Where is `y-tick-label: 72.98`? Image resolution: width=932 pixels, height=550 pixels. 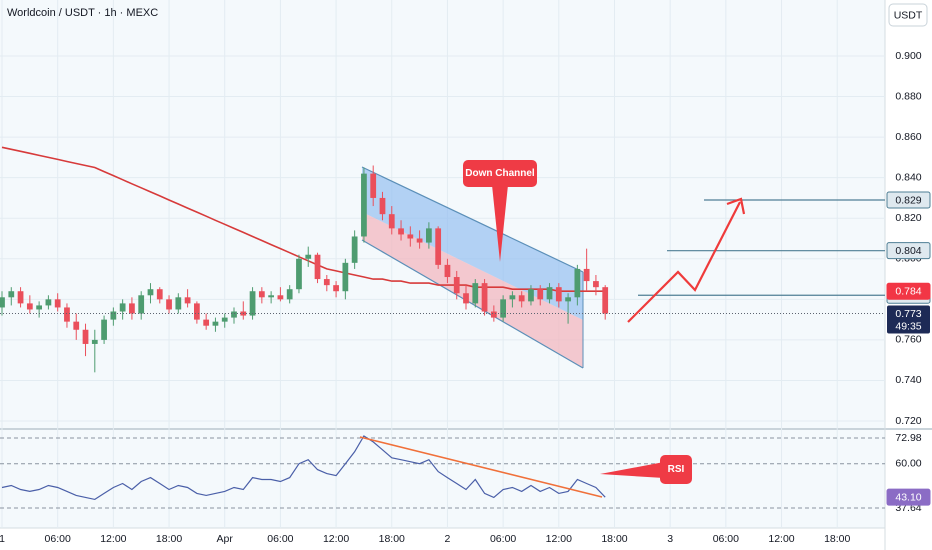
y-tick-label: 72.98 is located at coordinates (908, 438).